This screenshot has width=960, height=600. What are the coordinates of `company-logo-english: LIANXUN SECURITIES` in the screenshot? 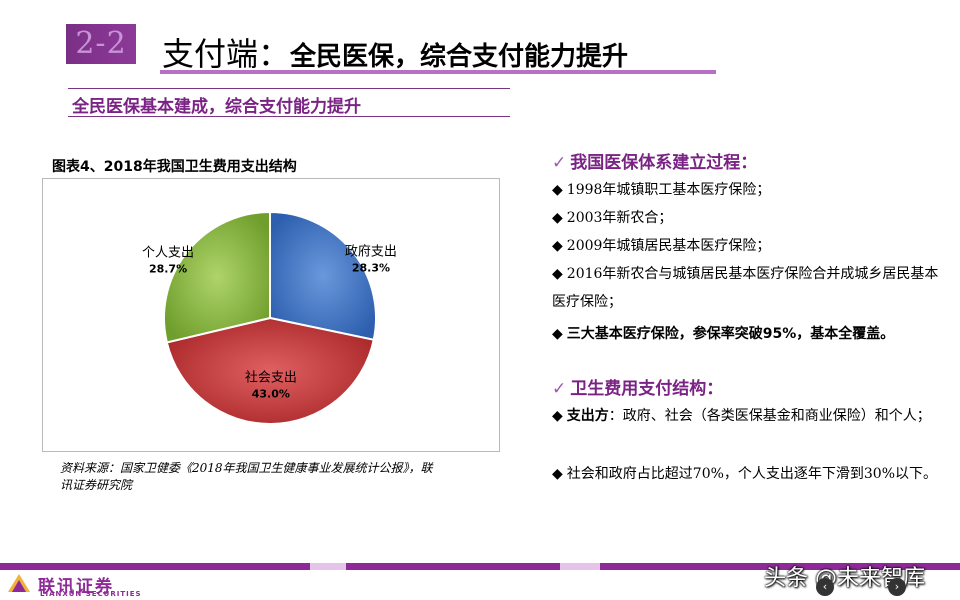 It's located at (91, 594).